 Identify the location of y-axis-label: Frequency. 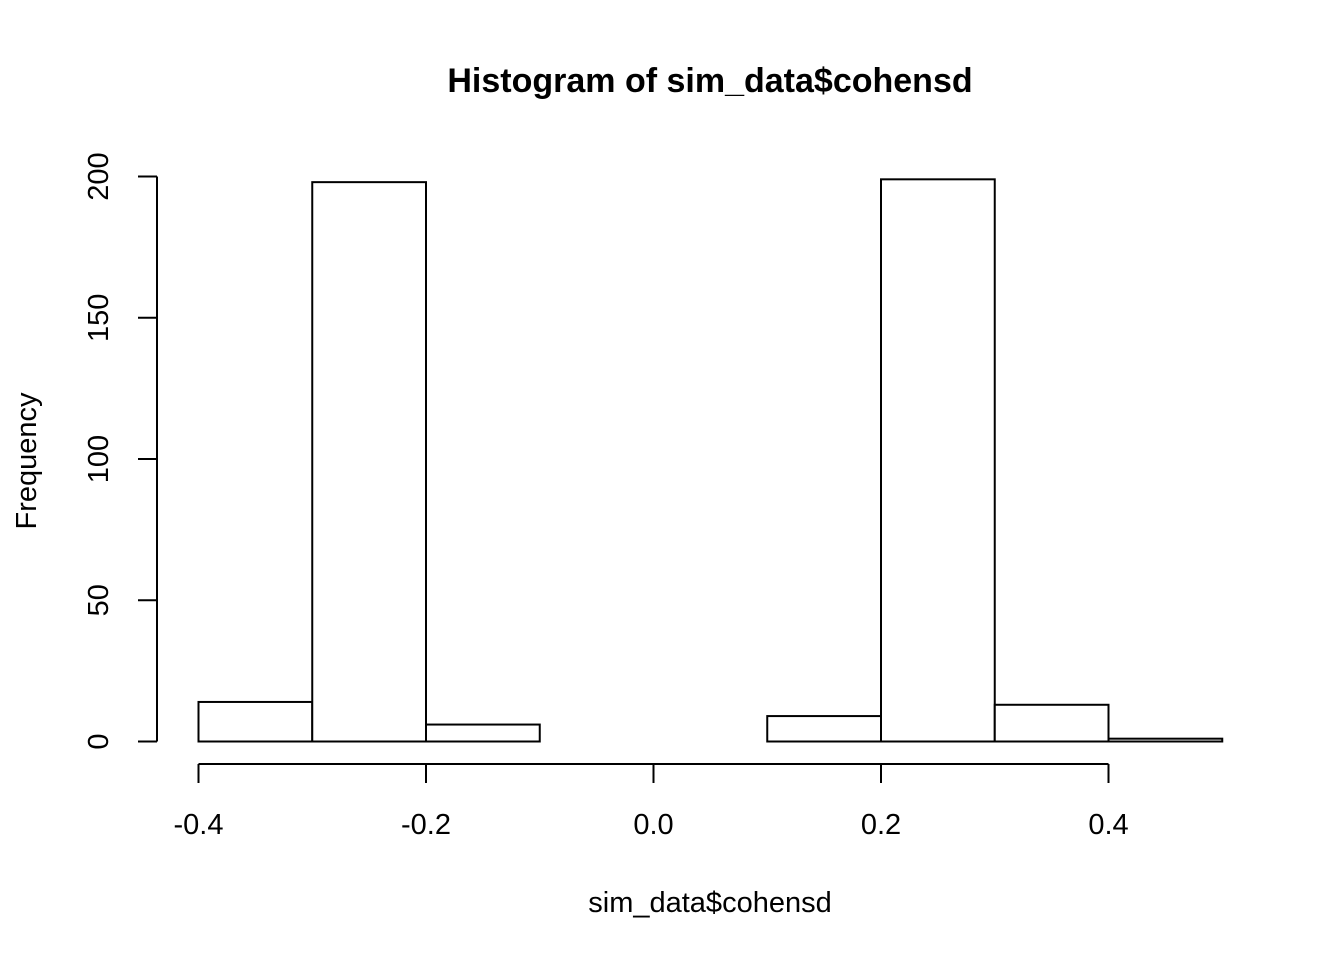
(27, 461).